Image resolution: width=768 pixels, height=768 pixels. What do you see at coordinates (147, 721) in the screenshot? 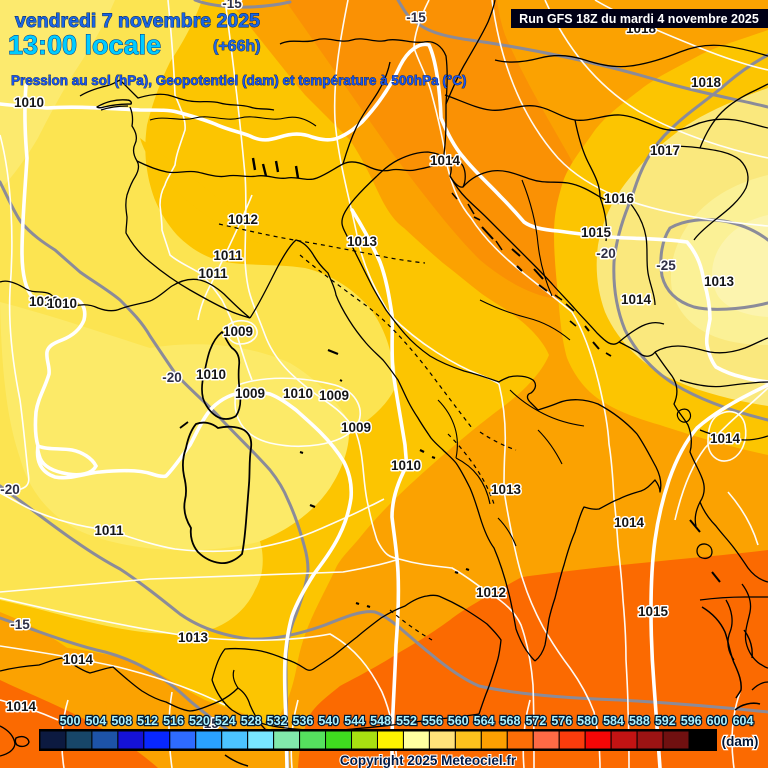
I see `svg-text: 512` at bounding box center [147, 721].